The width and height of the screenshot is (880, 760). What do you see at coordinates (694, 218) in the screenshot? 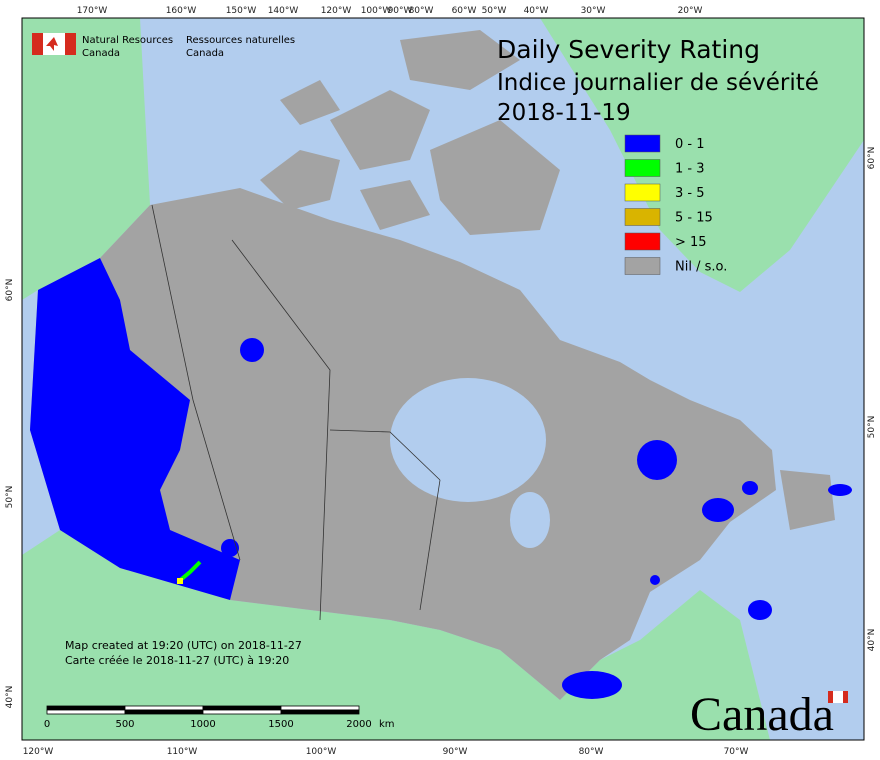
I see `legend-label: 5 - 15` at bounding box center [694, 218].